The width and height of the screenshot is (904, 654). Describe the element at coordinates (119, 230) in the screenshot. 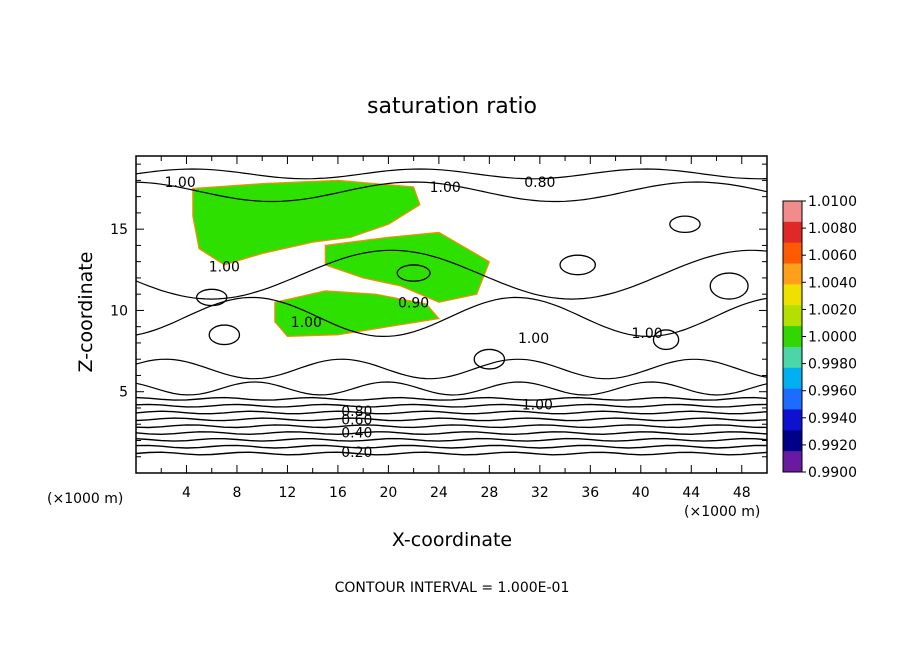

I see `y-tick-label: 15` at that location.